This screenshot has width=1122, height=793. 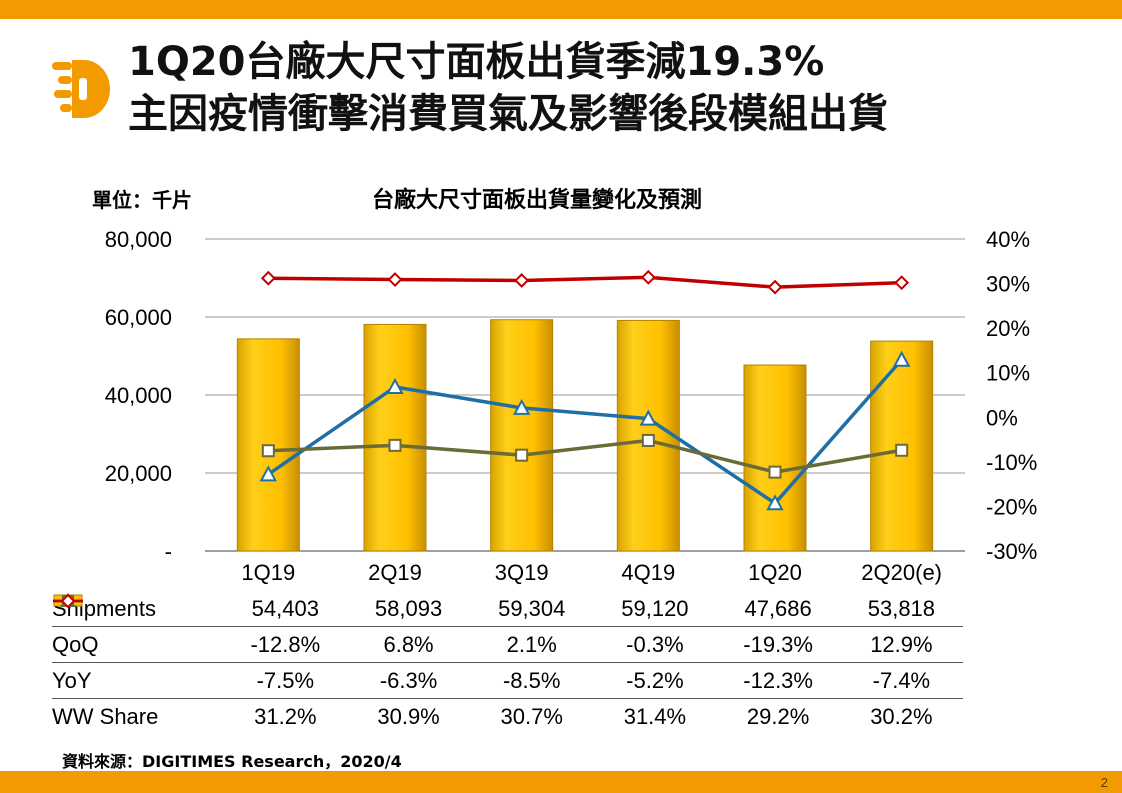 I want to click on legend-label: QoQ, so click(x=75, y=644).